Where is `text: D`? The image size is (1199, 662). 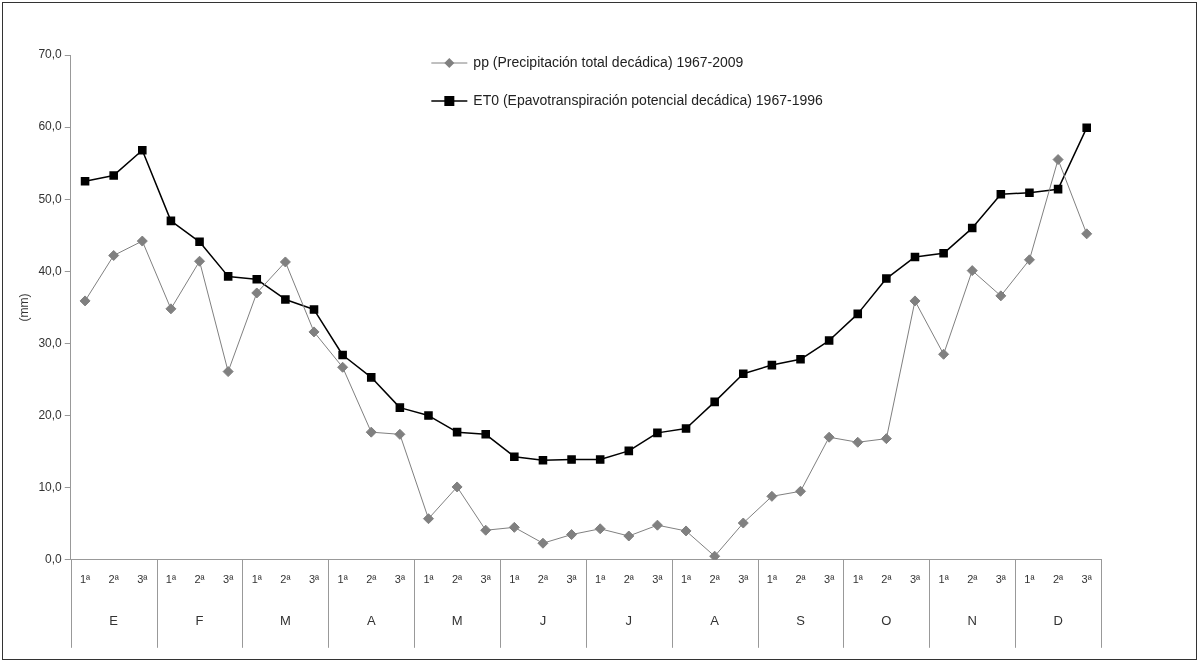
text: D is located at coordinates (1058, 621).